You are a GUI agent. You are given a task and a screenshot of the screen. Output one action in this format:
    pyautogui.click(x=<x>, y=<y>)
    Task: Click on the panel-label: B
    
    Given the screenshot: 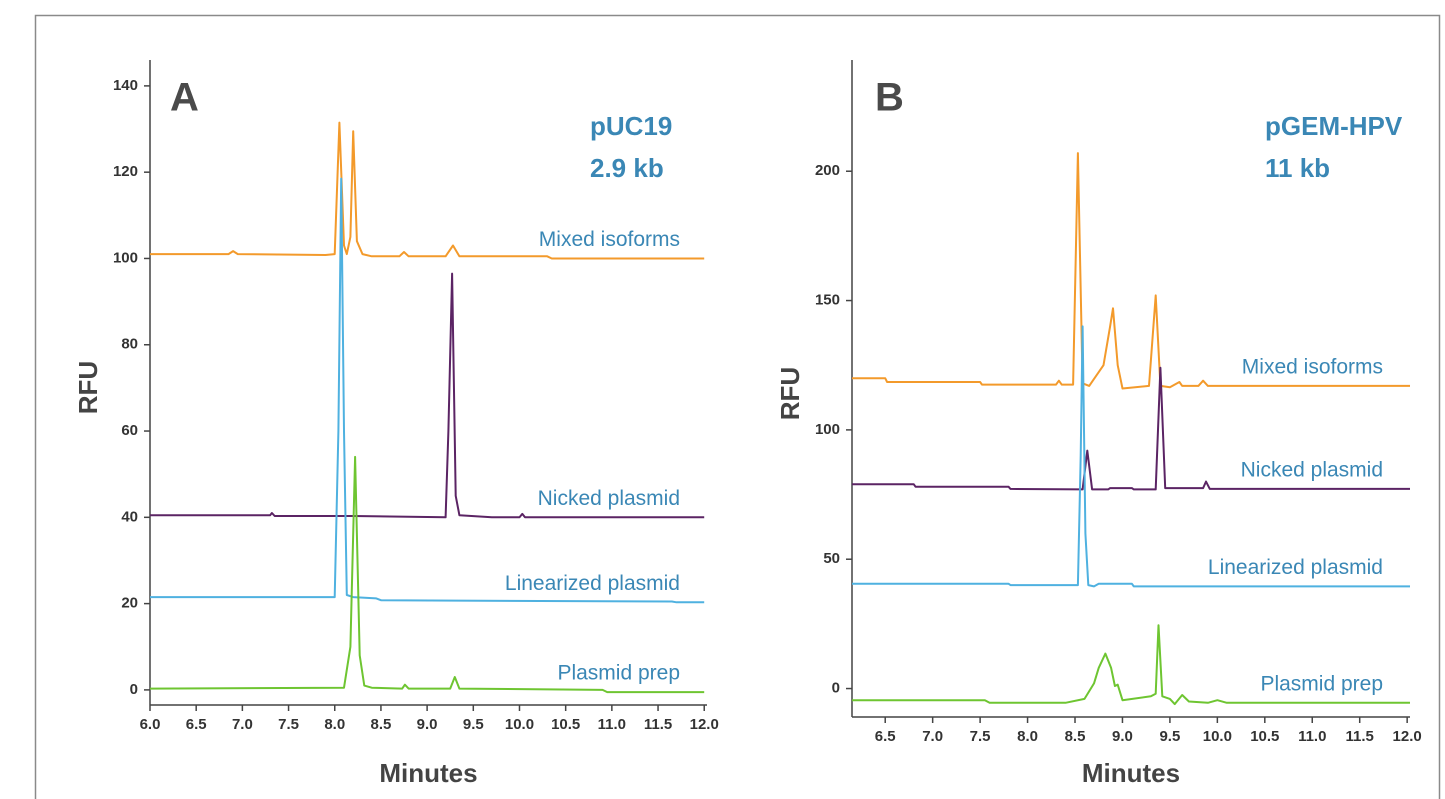 What is the action you would take?
    pyautogui.click(x=889, y=98)
    